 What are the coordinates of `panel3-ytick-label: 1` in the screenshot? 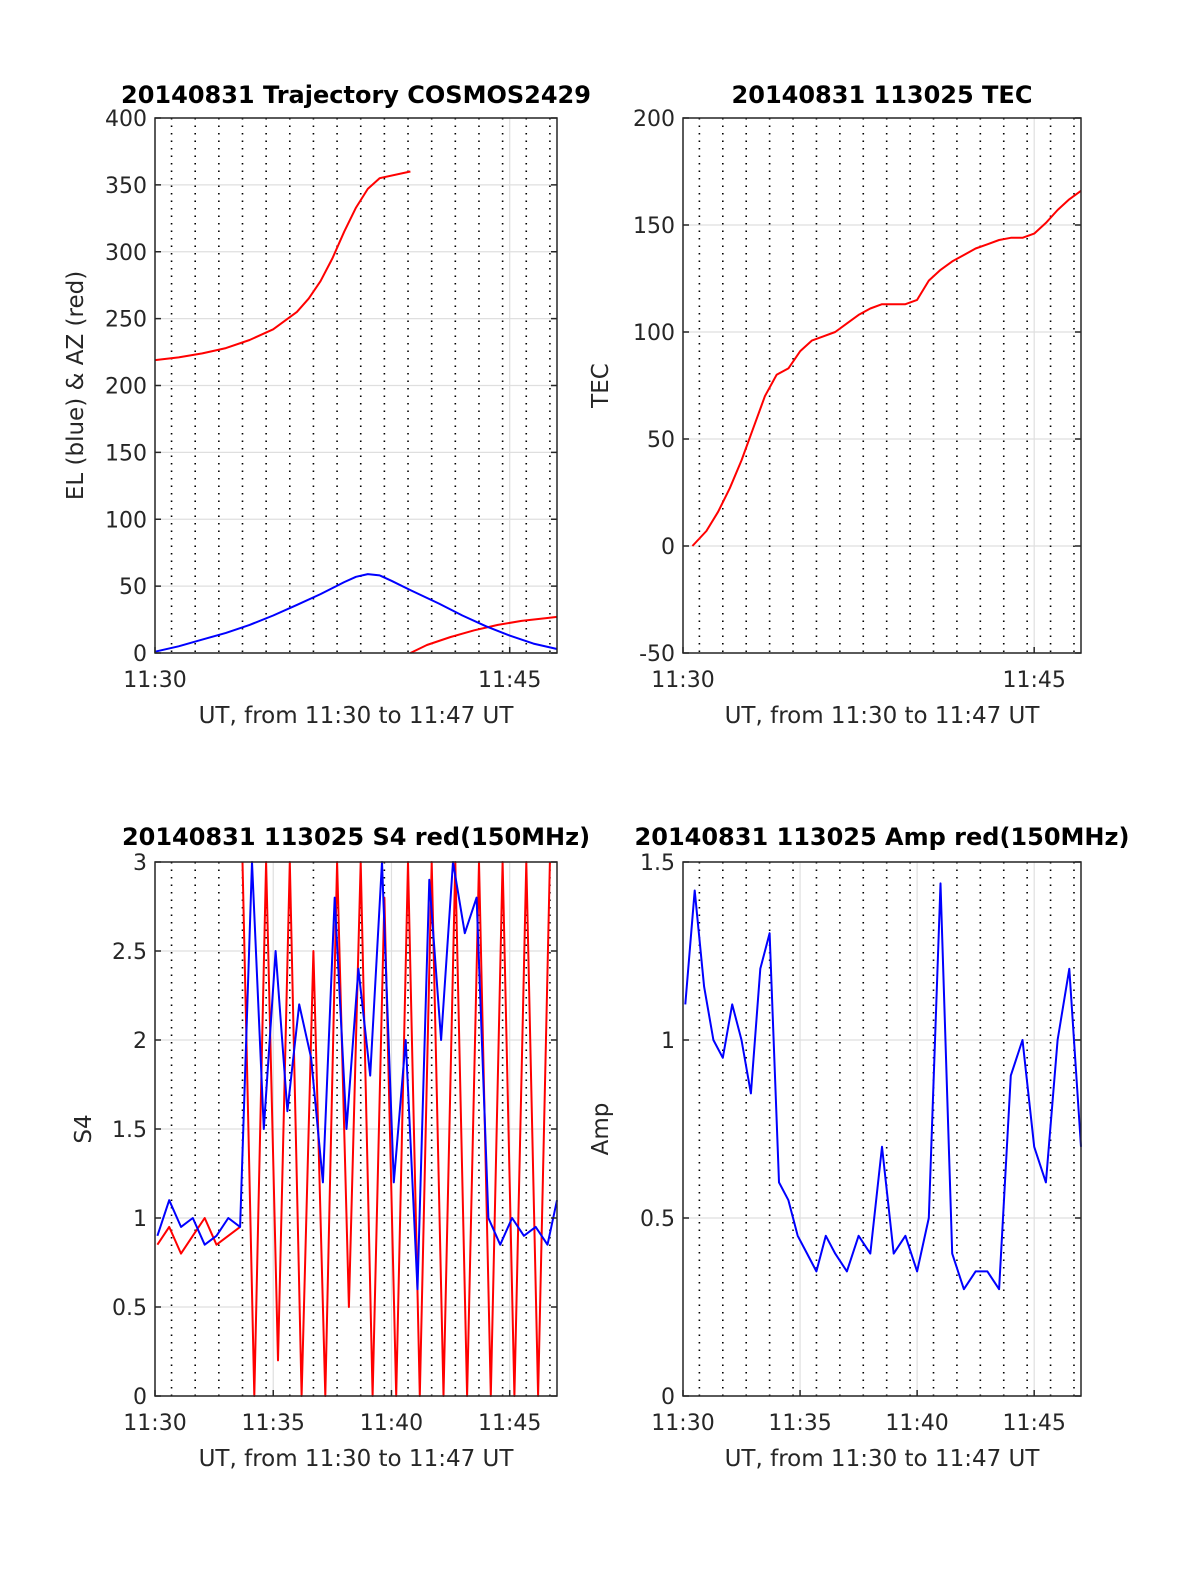 It's located at (668, 1041).